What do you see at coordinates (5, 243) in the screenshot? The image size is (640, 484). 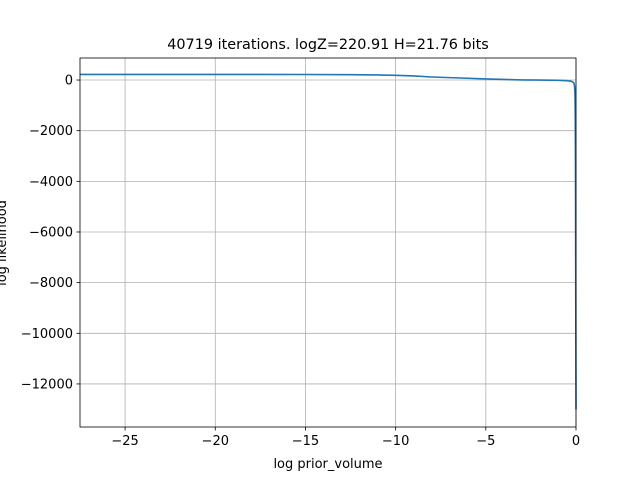 I see `y-axis-label: log likelihood` at bounding box center [5, 243].